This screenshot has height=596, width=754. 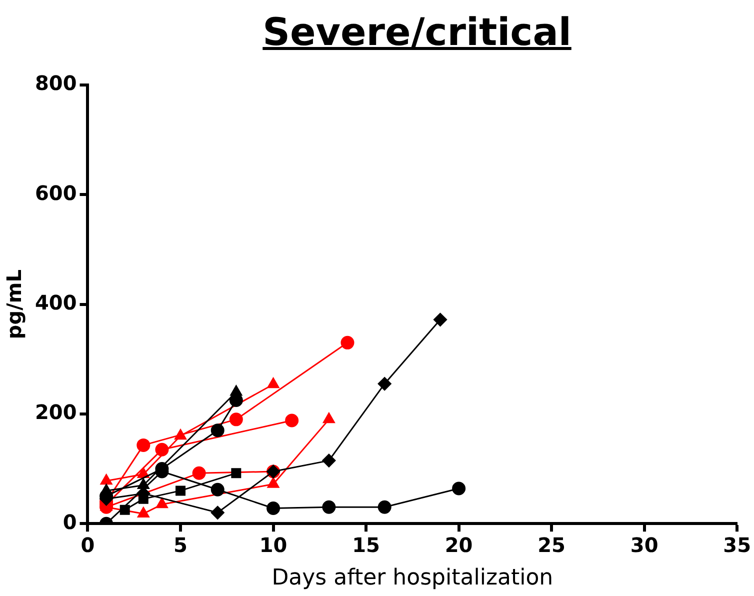 What do you see at coordinates (413, 578) in the screenshot?
I see `x-axis-title: Days after hospitalization` at bounding box center [413, 578].